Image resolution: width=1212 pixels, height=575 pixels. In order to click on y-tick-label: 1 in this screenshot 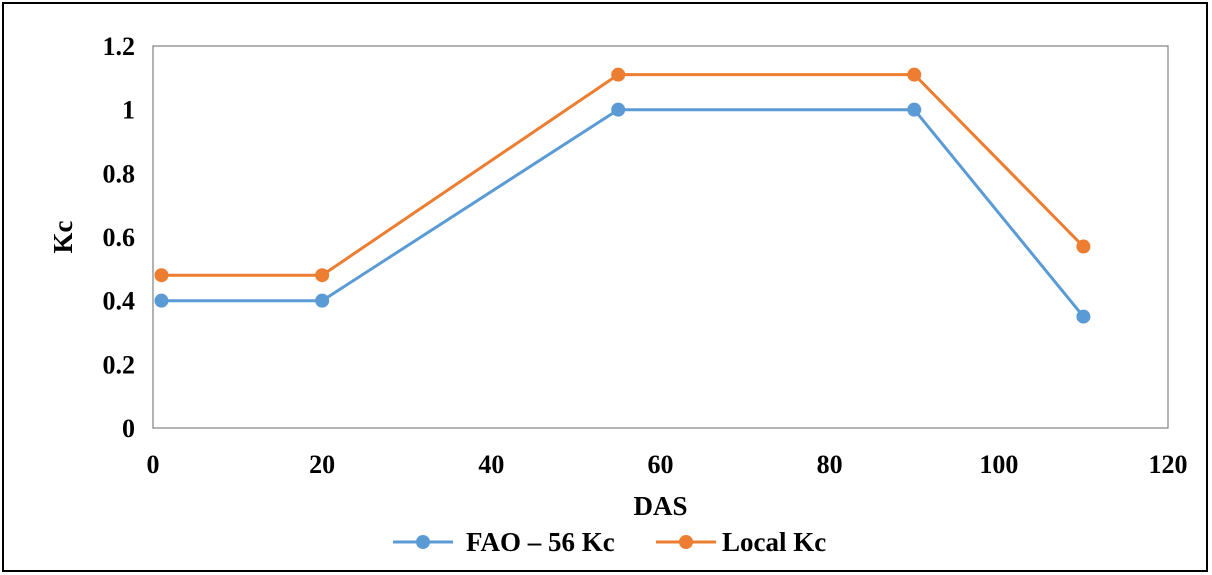, I will do `click(128, 110)`.